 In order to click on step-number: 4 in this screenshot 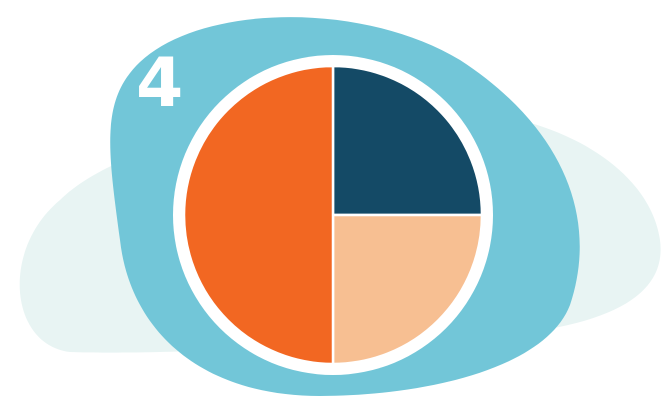, I will do `click(160, 83)`.